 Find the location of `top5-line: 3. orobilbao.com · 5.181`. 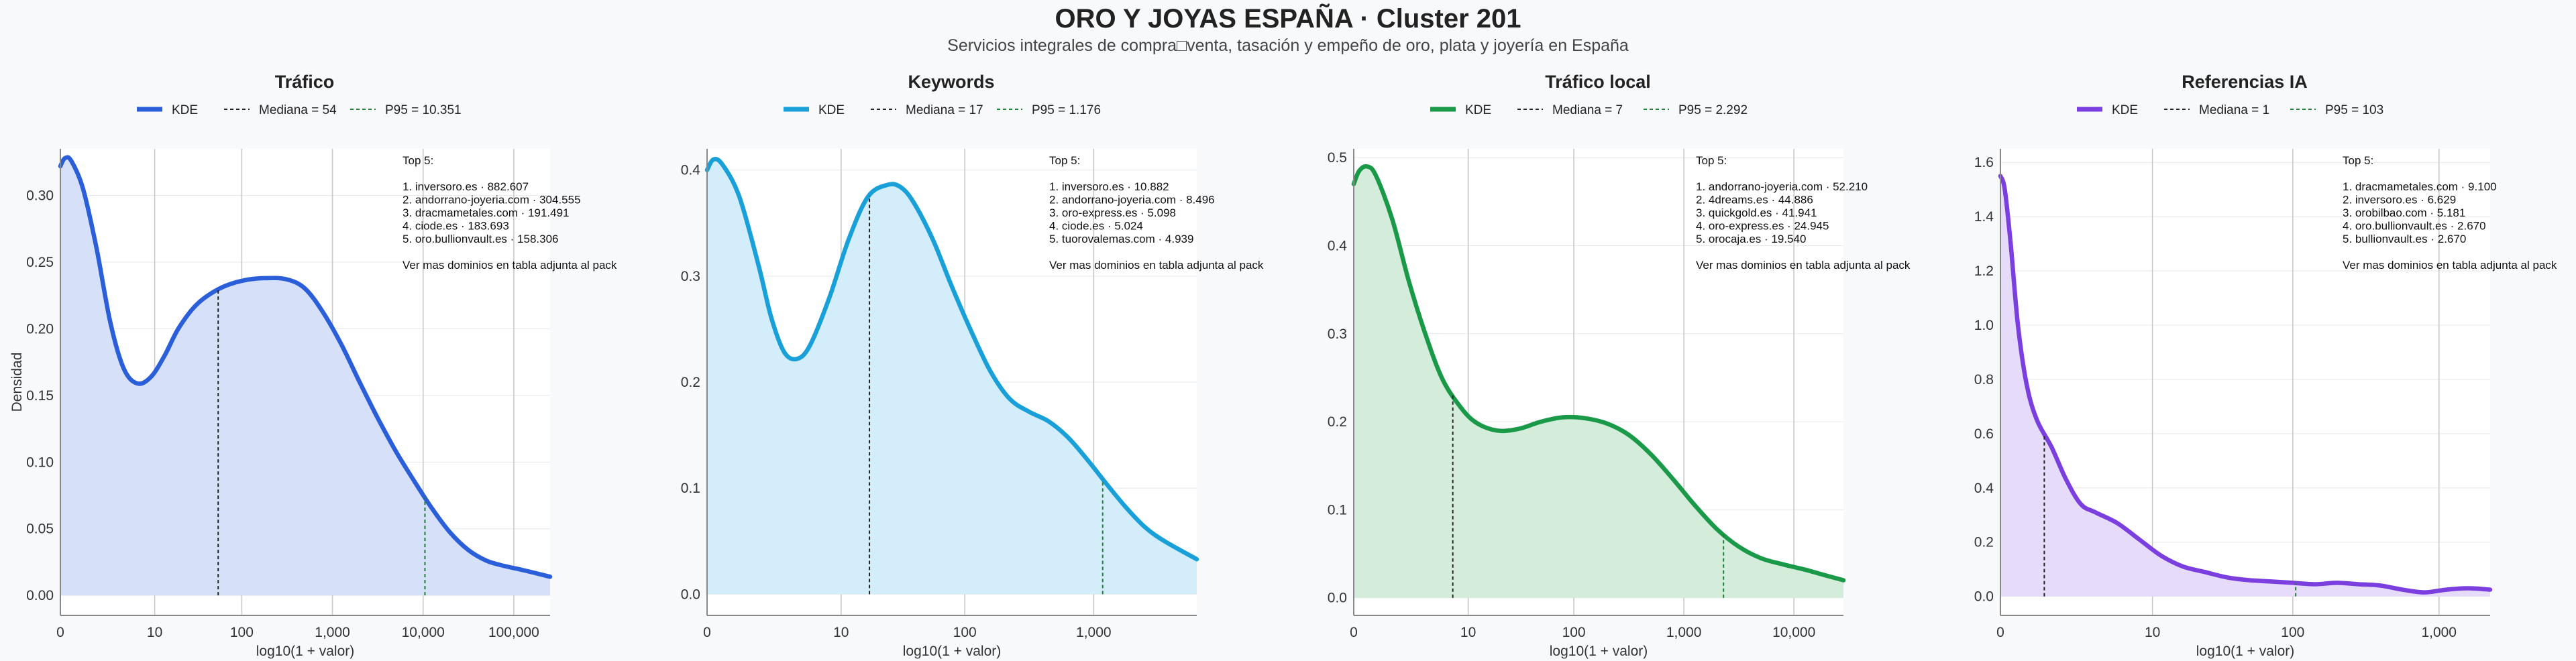

top5-line: 3. orobilbao.com · 5.181 is located at coordinates (2404, 212).